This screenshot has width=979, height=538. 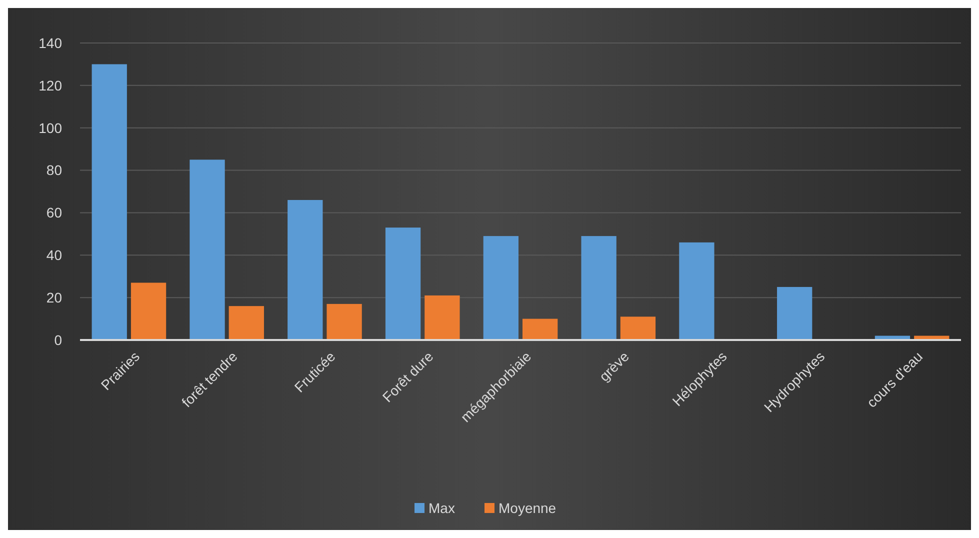 What do you see at coordinates (527, 508) in the screenshot?
I see `legend-label: Moyenne` at bounding box center [527, 508].